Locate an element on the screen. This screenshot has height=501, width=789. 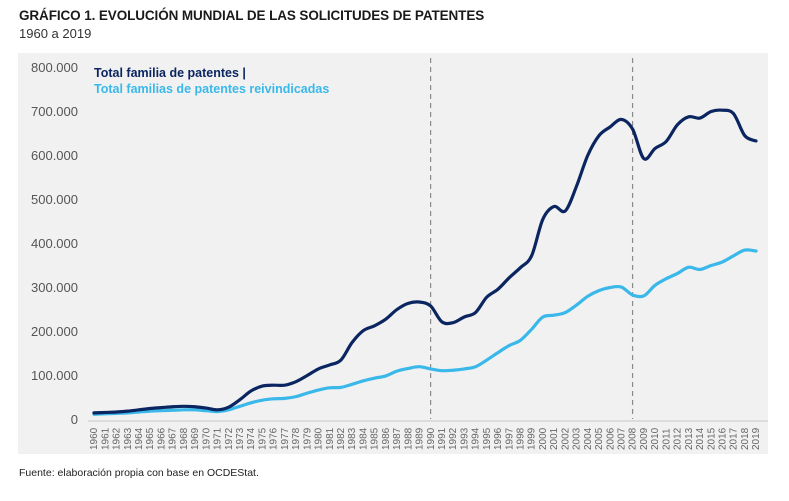
x-tick-label: 1988 is located at coordinates (408, 438).